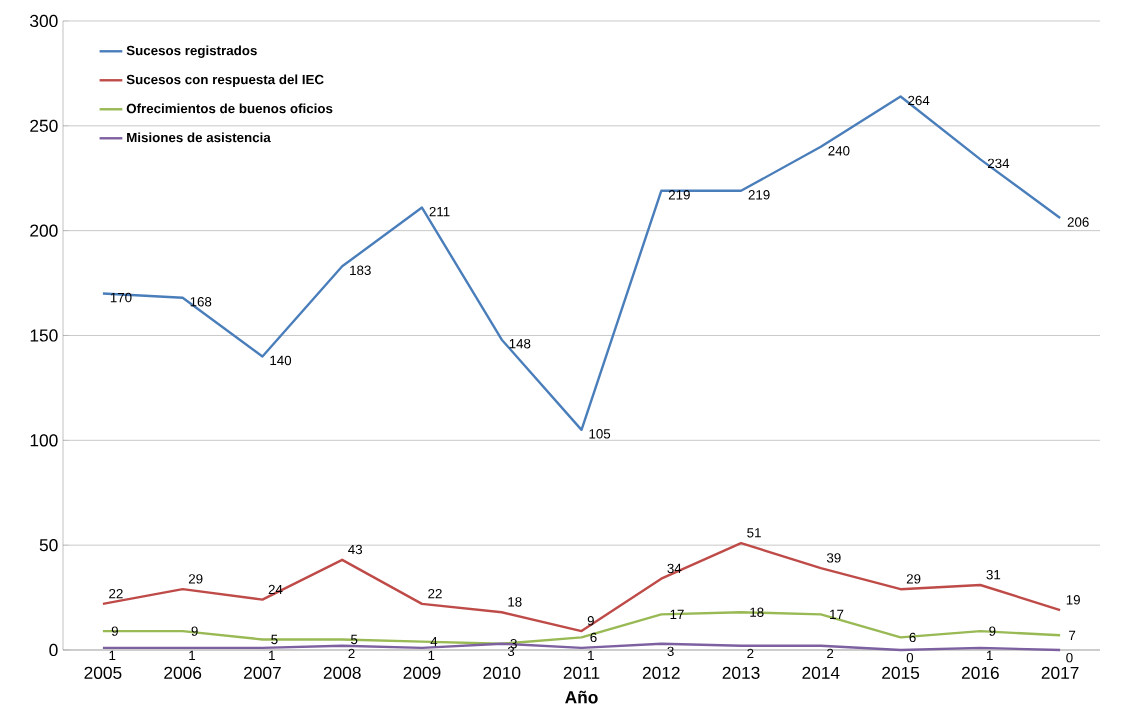  Describe the element at coordinates (262, 672) in the screenshot. I see `x-tick-label: 2007` at that location.